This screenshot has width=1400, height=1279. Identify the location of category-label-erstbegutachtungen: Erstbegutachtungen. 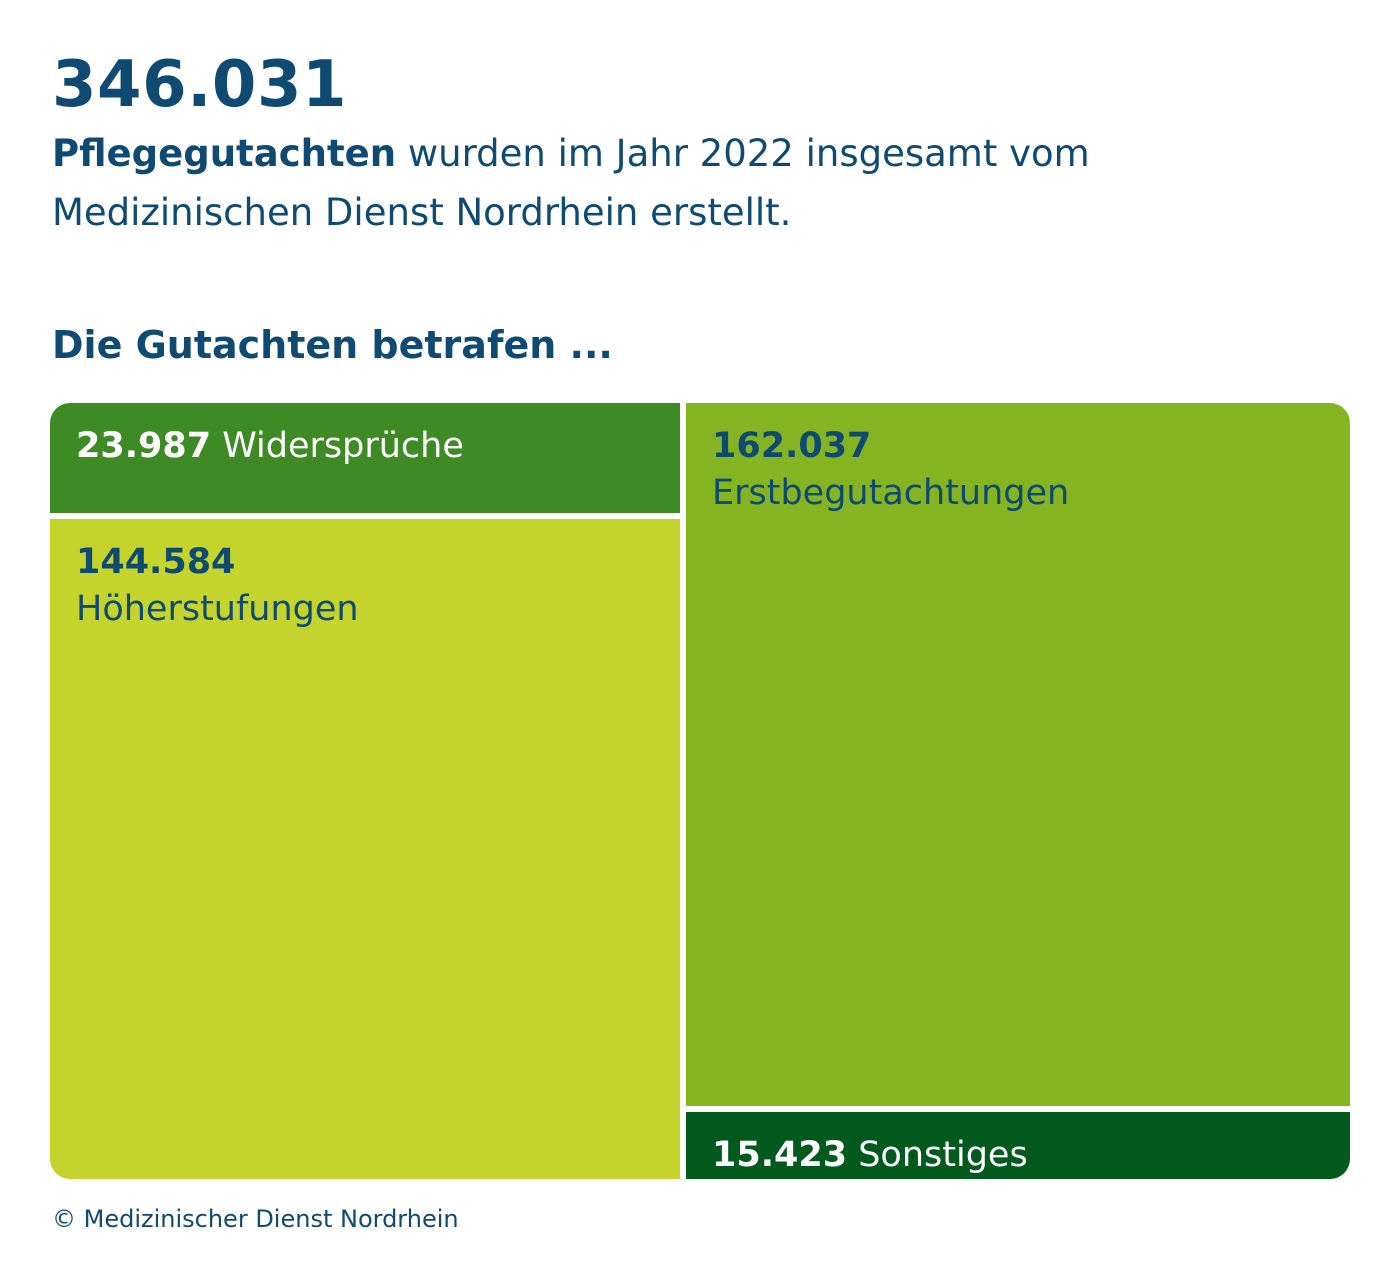
(891, 493).